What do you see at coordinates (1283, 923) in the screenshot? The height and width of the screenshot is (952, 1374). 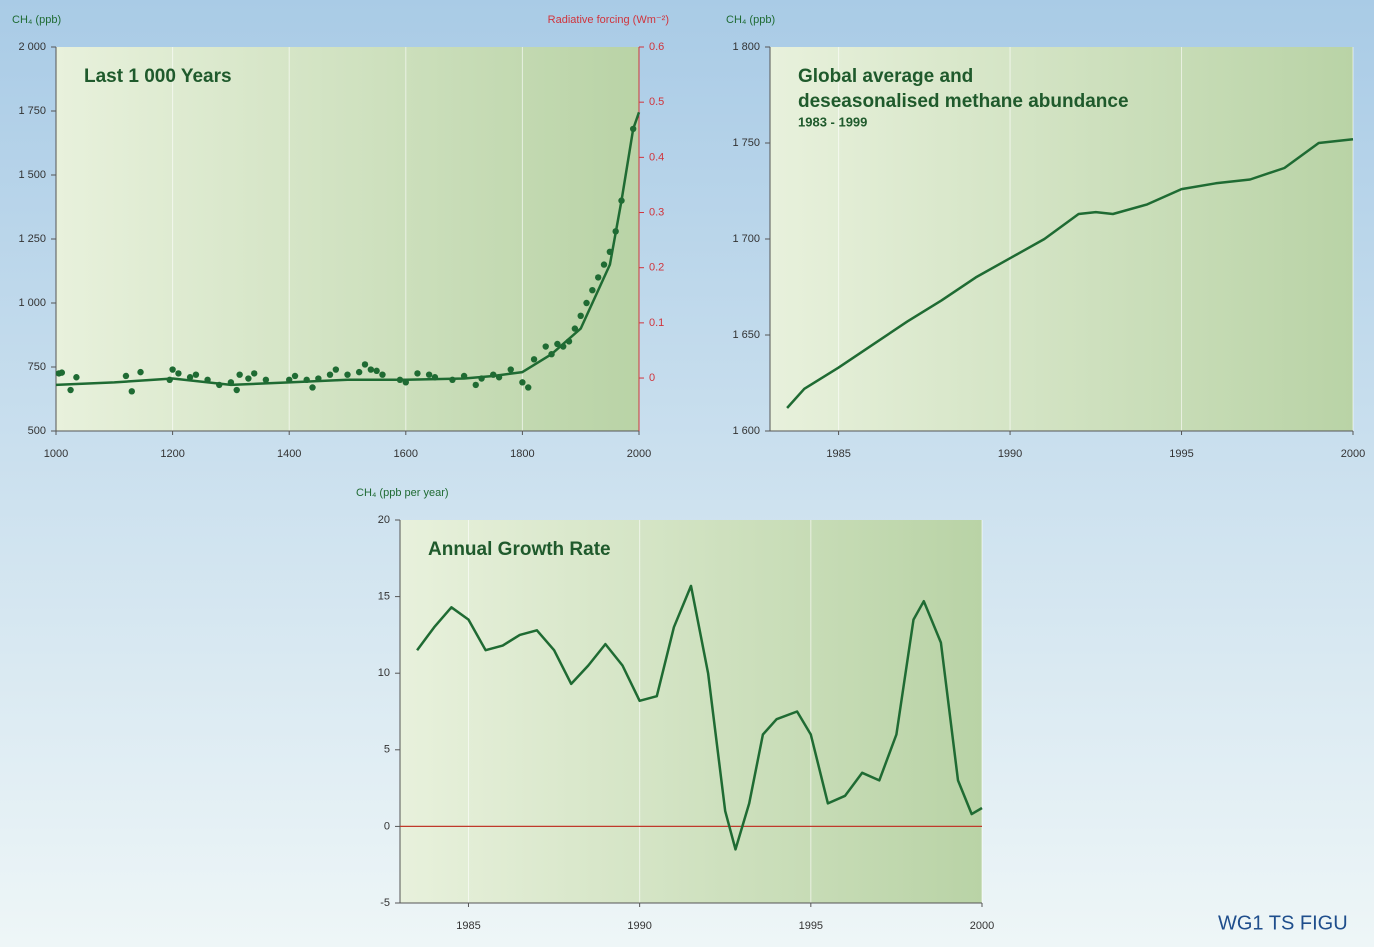 I see `footer: WG1 TS FIGU` at bounding box center [1283, 923].